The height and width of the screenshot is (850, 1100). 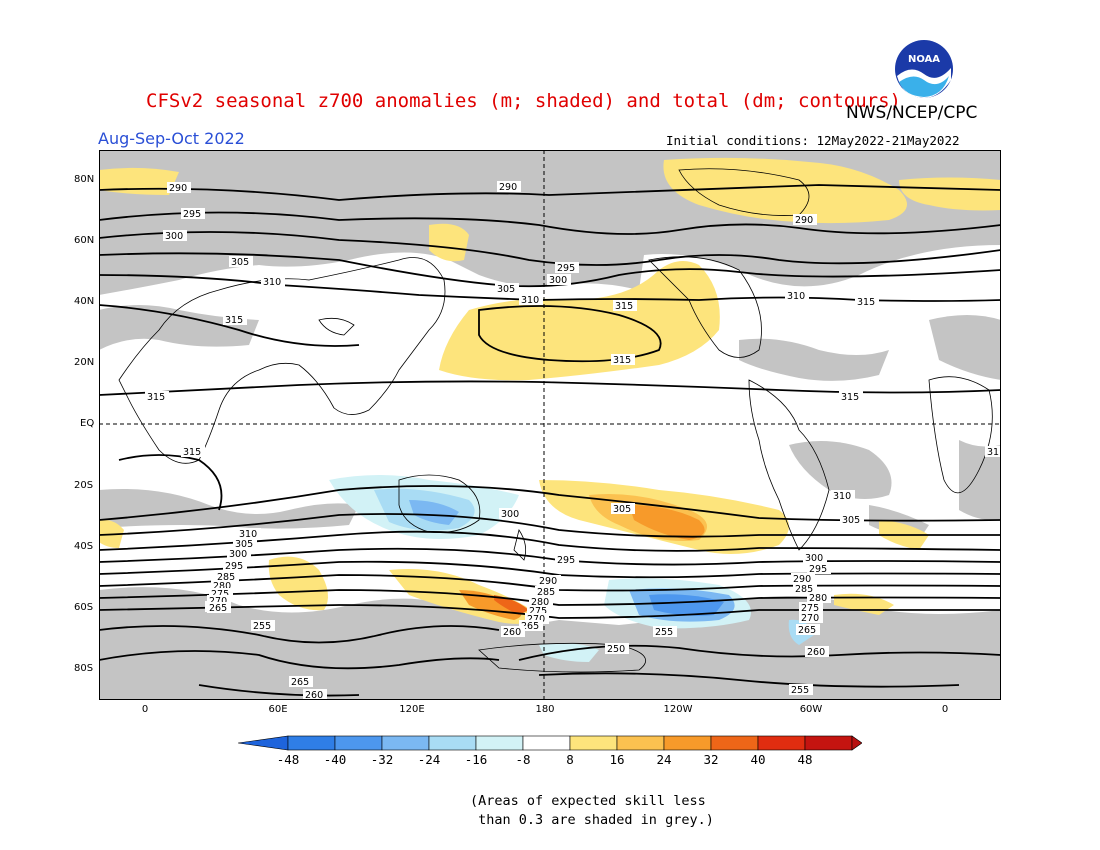 What do you see at coordinates (429, 759) in the screenshot?
I see `colorbar-tick-label: -24` at bounding box center [429, 759].